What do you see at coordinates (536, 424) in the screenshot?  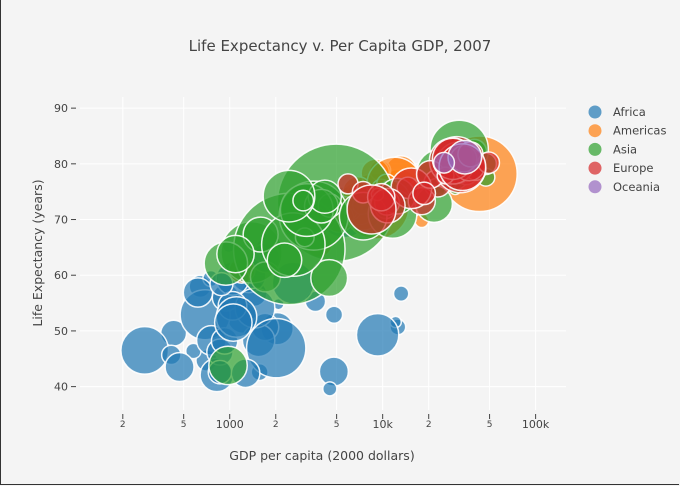 I see `x-tick-label: 100k` at bounding box center [536, 424].